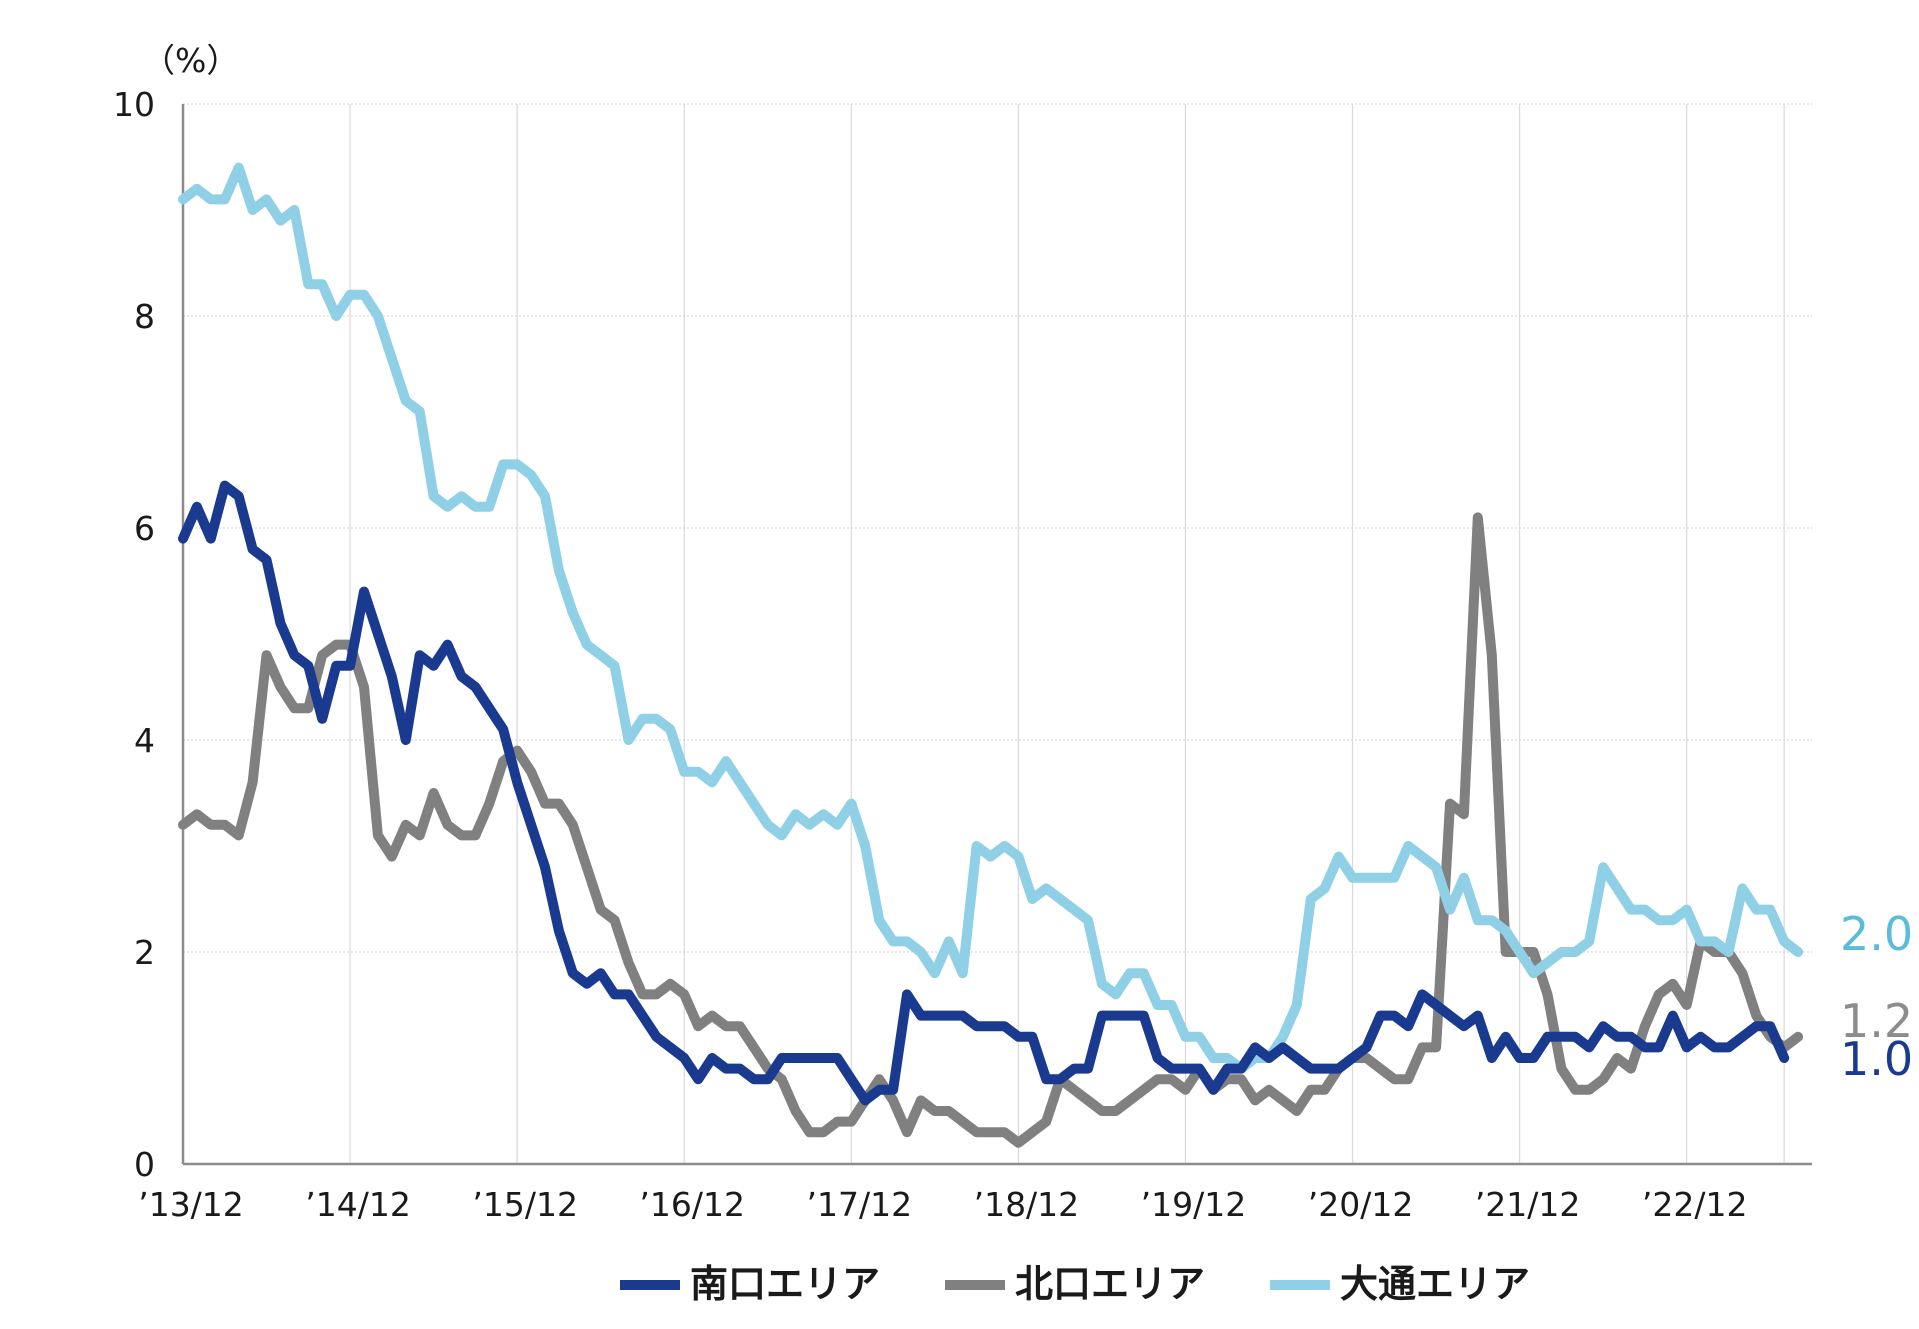 This screenshot has height=1329, width=1919. I want to click on y-unit-label: （%）, so click(190, 60).